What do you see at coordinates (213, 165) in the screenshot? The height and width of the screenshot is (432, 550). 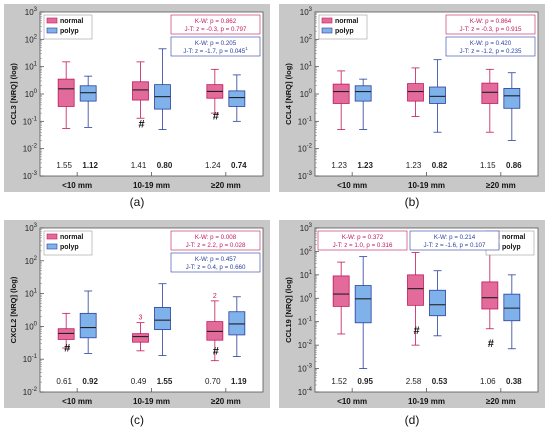 I see `median-value-label: 1.24` at bounding box center [213, 165].